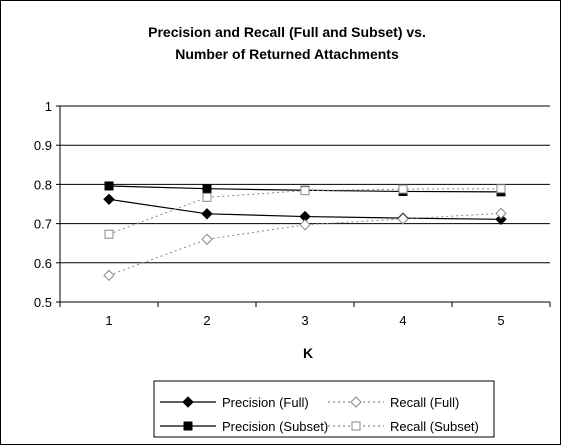  Describe the element at coordinates (287, 54) in the screenshot. I see `chart-subtitle: Number of Returned Attachments` at that location.